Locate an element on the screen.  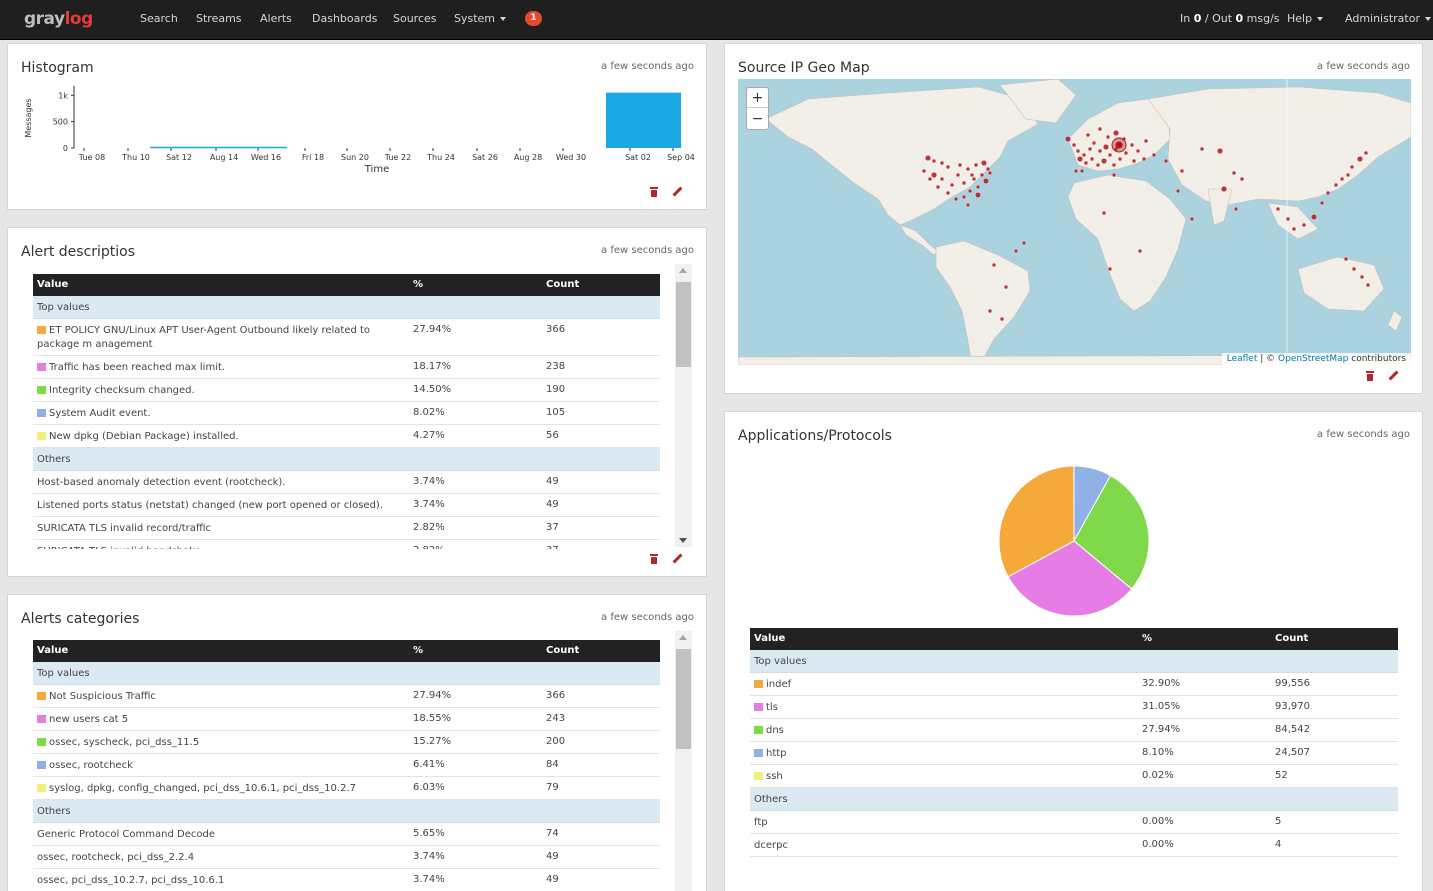
table-row: Integrity checksum changed. 14.50% 190 is located at coordinates (346, 390).